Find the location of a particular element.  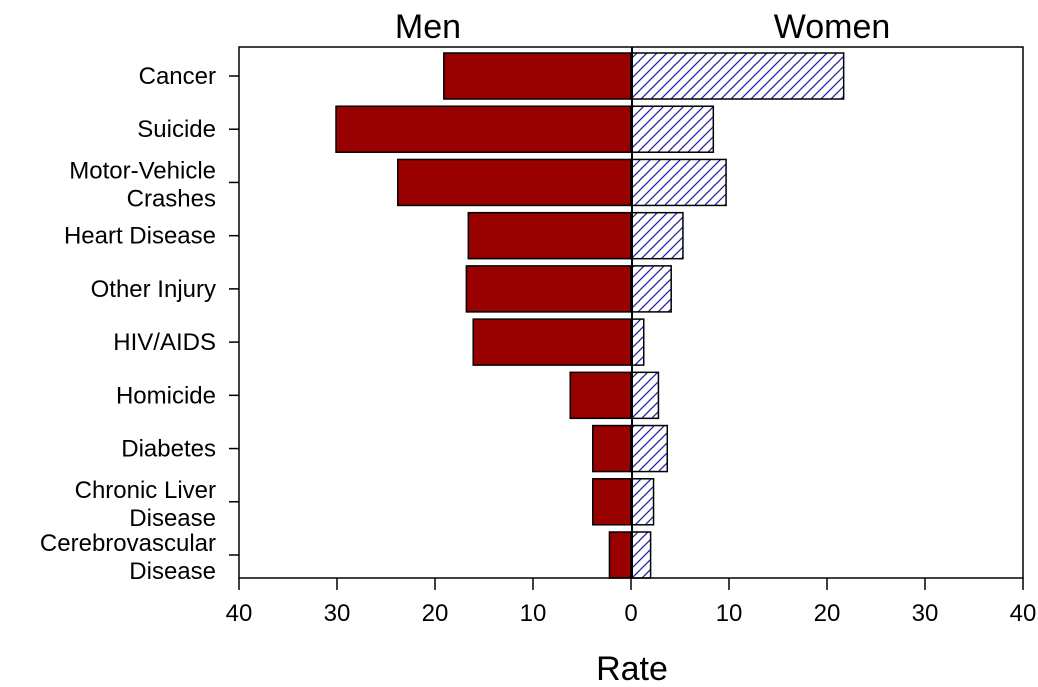

x-tick-label: 0 is located at coordinates (630, 613).